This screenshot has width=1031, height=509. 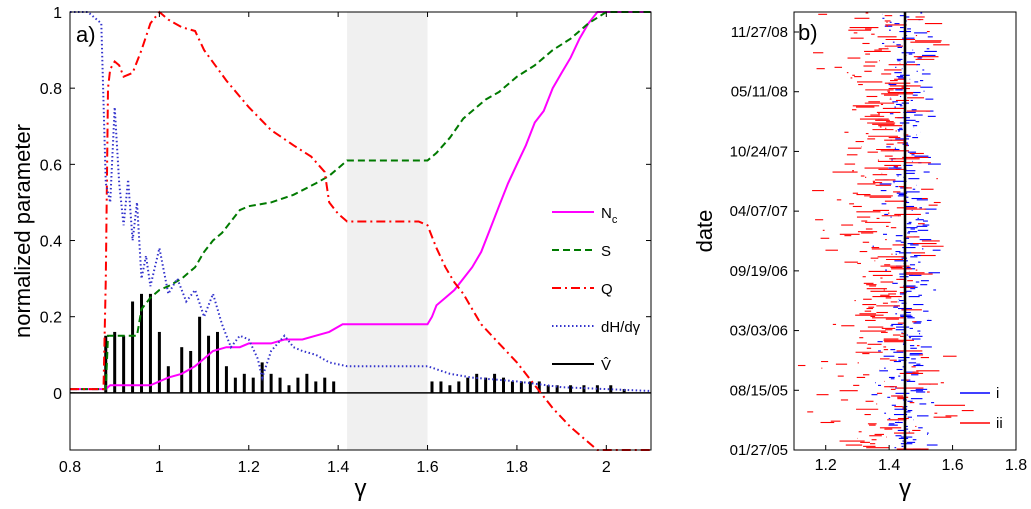 I want to click on x-tick-label-b: 1.8, so click(x=1016, y=465).